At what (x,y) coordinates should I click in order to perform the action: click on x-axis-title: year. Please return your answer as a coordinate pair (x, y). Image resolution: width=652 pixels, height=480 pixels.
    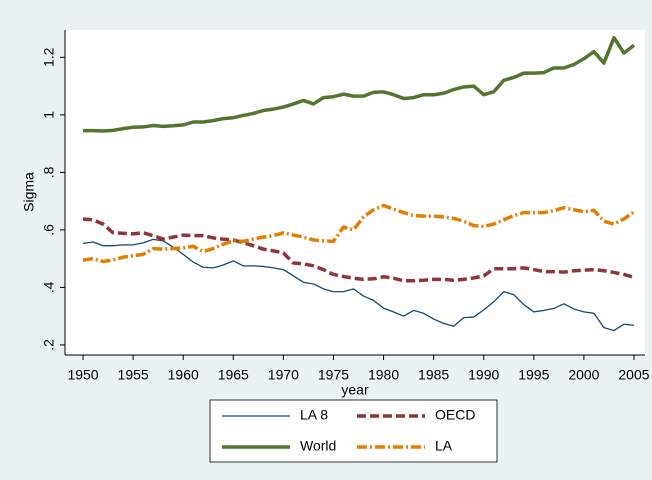
    Looking at the image, I should click on (355, 390).